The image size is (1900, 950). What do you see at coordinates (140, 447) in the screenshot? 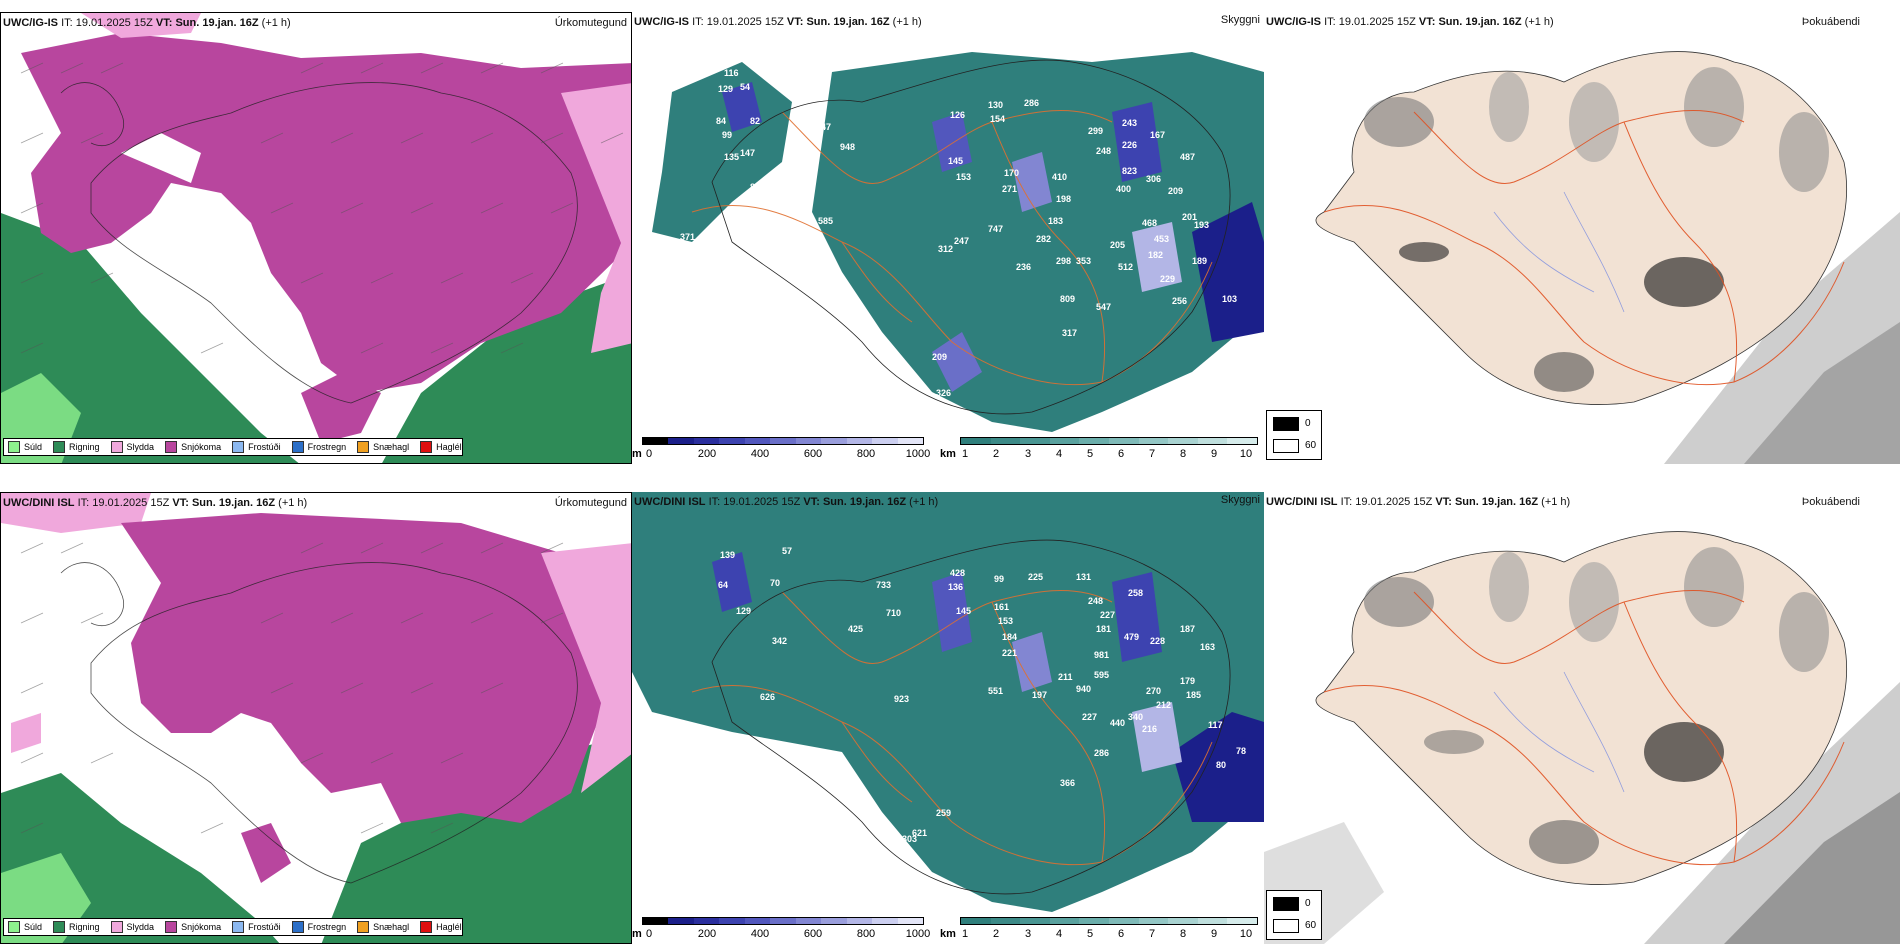
I see `legend-label: Slydda` at bounding box center [140, 447].